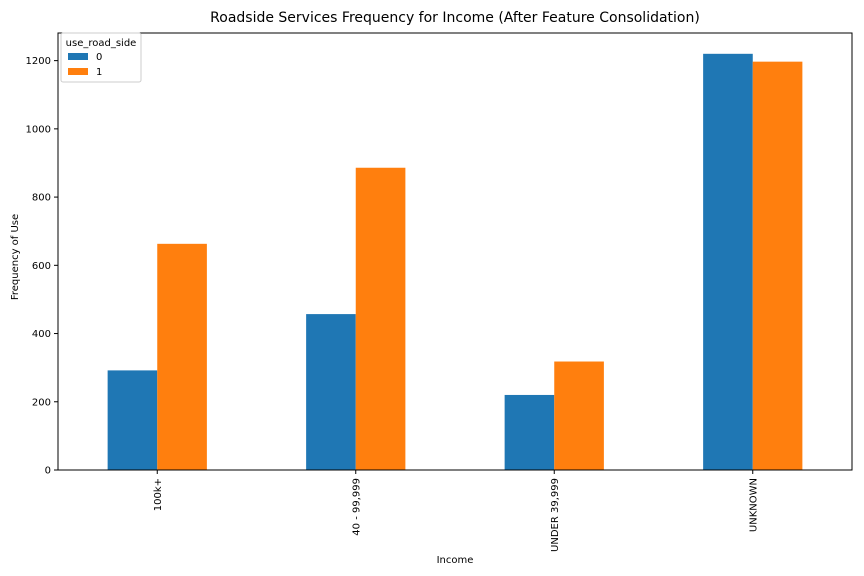 The height and width of the screenshot is (576, 864). I want to click on x-tick-label: 100k+, so click(158, 494).